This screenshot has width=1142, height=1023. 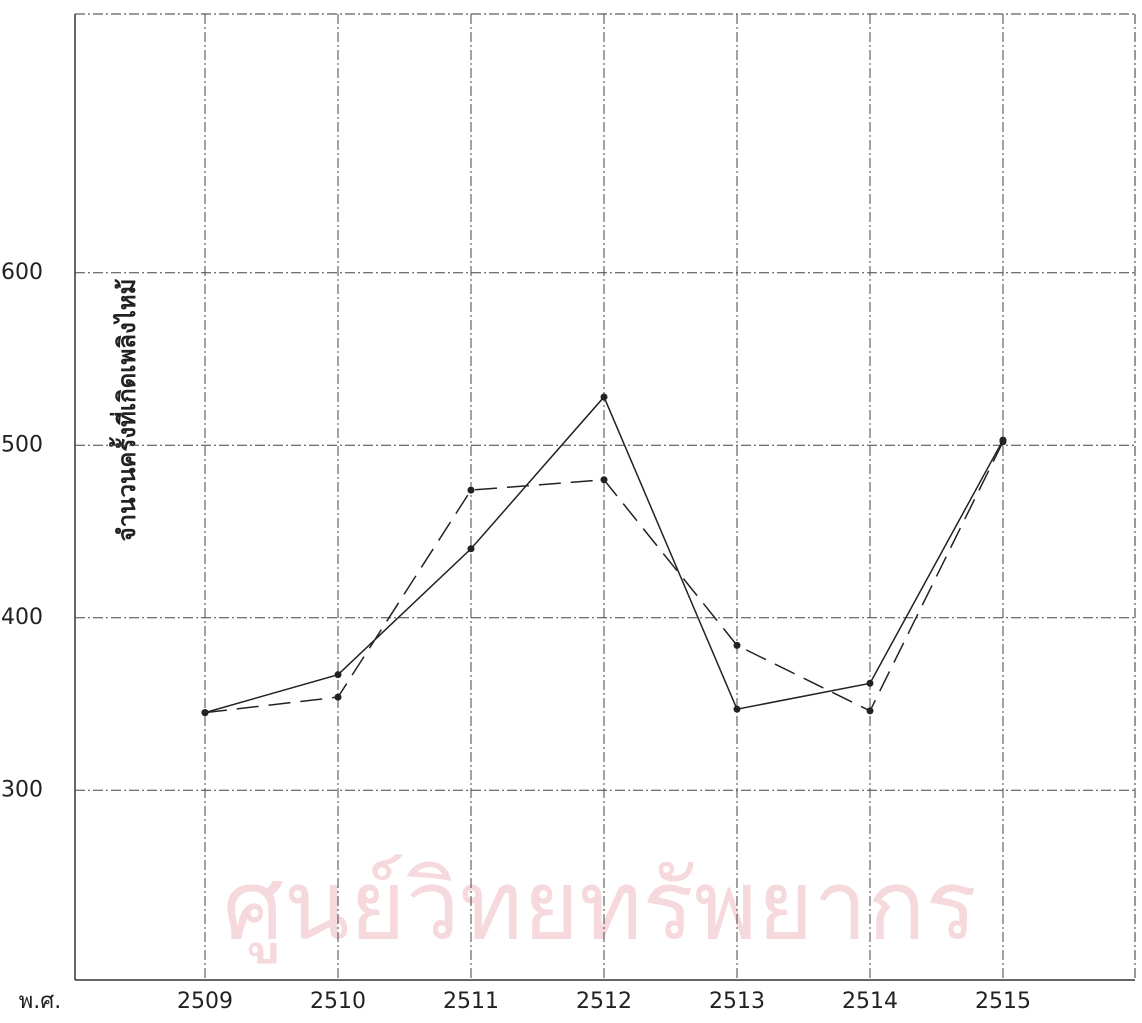 I want to click on x-tick-label: 2512, so click(x=604, y=1001).